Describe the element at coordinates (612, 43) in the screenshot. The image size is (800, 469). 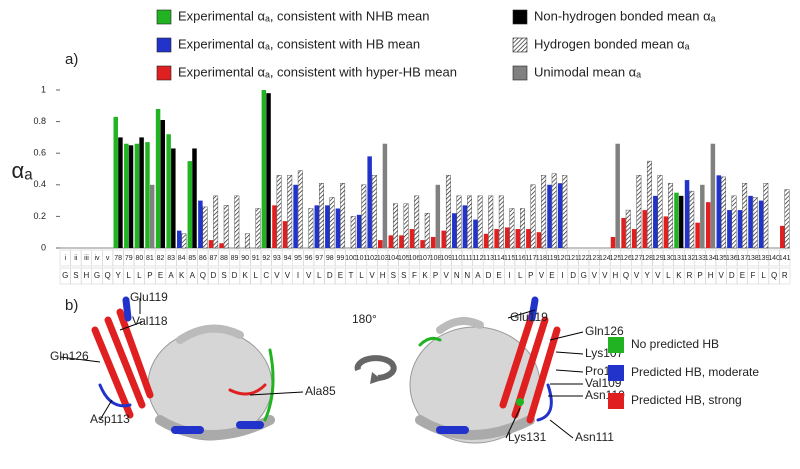
I see `legend-label: Hydrogen bonded mean αₐ` at that location.